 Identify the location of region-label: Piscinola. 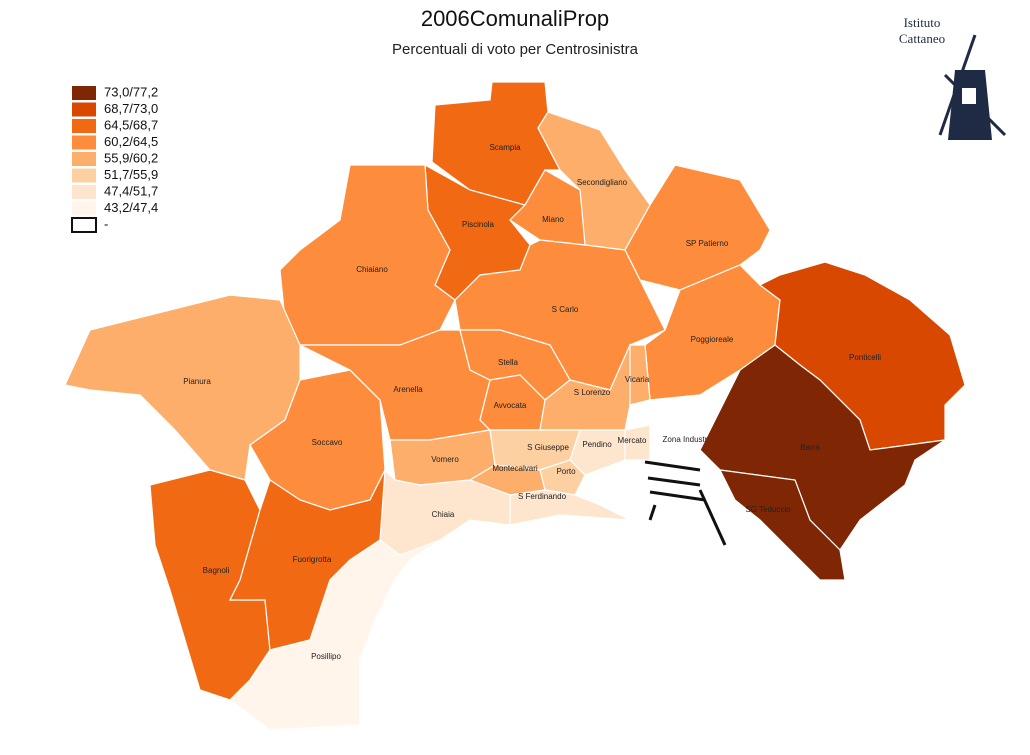
(478, 224).